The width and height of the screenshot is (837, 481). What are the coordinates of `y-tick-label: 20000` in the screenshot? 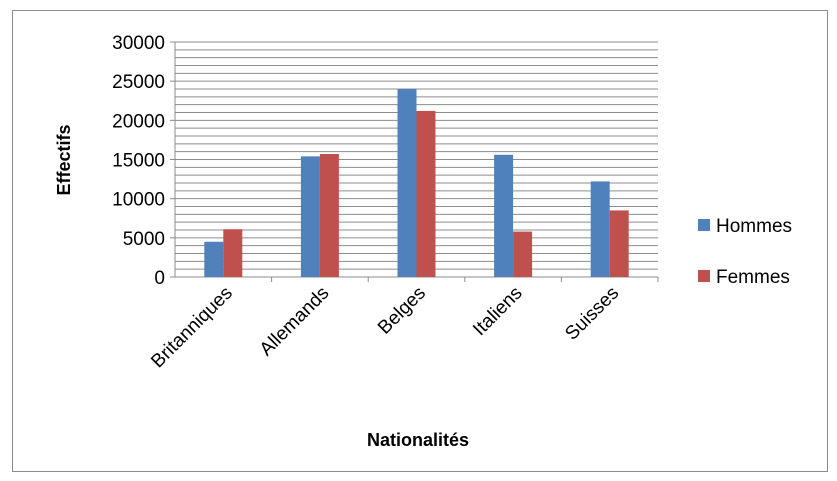 It's located at (138, 121).